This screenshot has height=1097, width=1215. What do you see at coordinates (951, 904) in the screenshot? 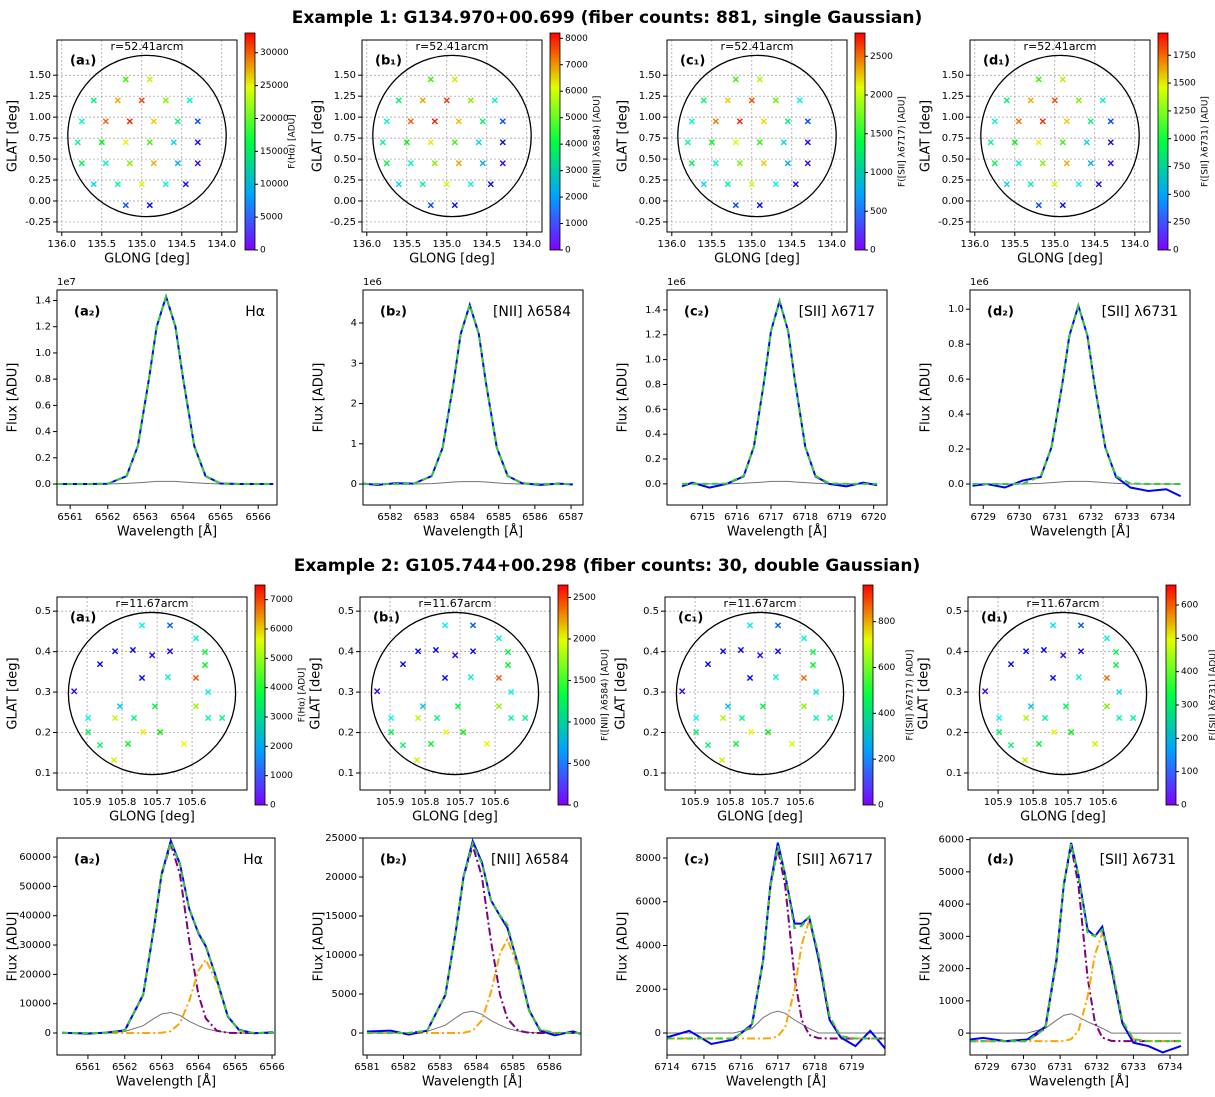
I see `y-tick-label: 4000` at bounding box center [951, 904].